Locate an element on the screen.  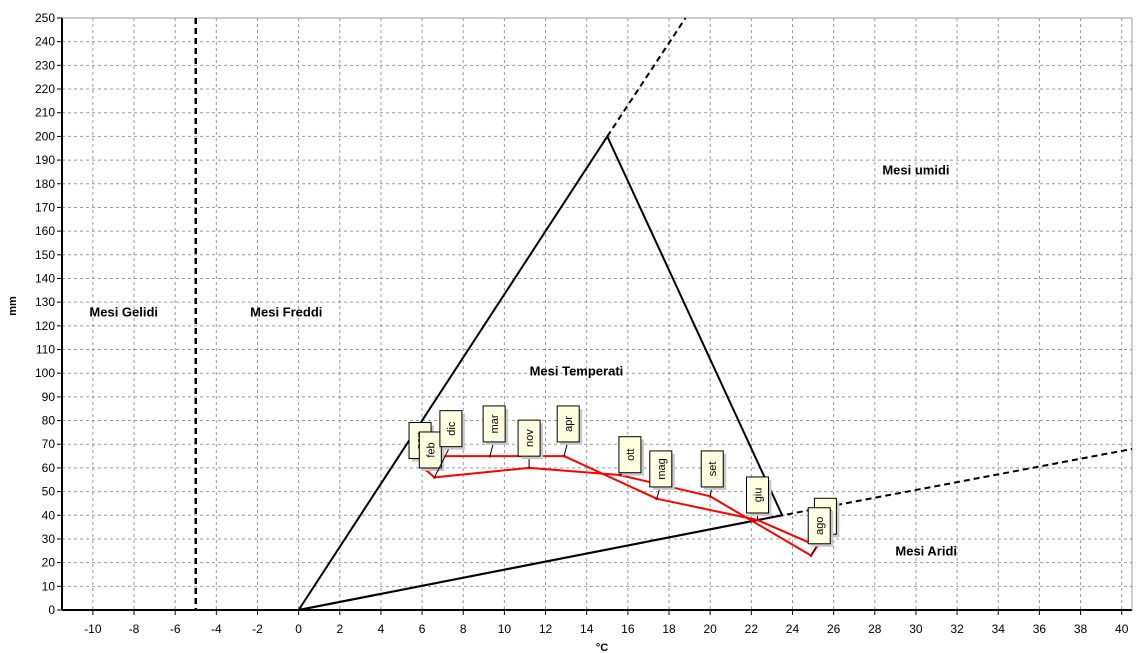
month-tag-mar: mar is located at coordinates (495, 431).